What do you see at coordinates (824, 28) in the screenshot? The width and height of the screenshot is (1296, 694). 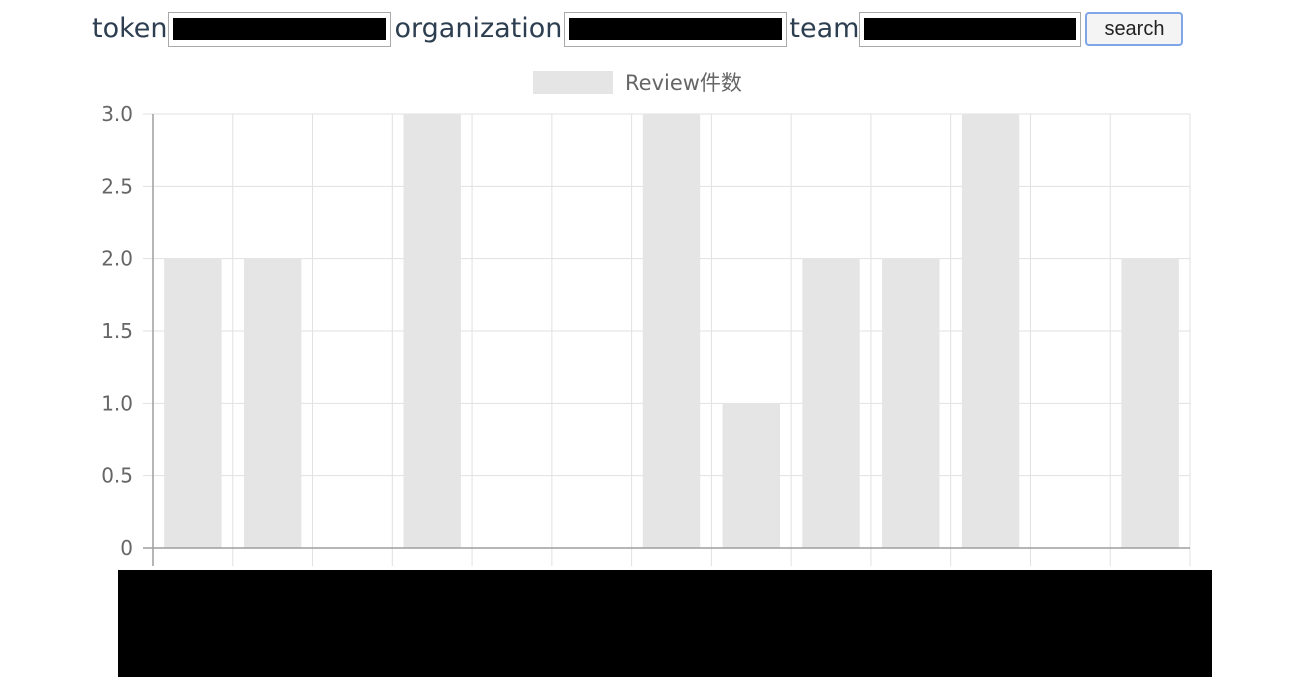 I see `team-label: team` at bounding box center [824, 28].